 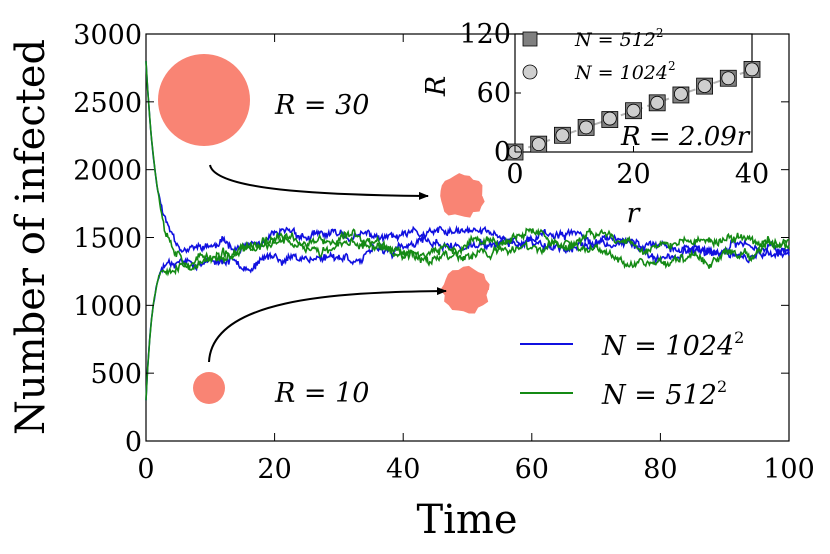 I want to click on inset-legend-circle-marker, so click(x=530, y=72).